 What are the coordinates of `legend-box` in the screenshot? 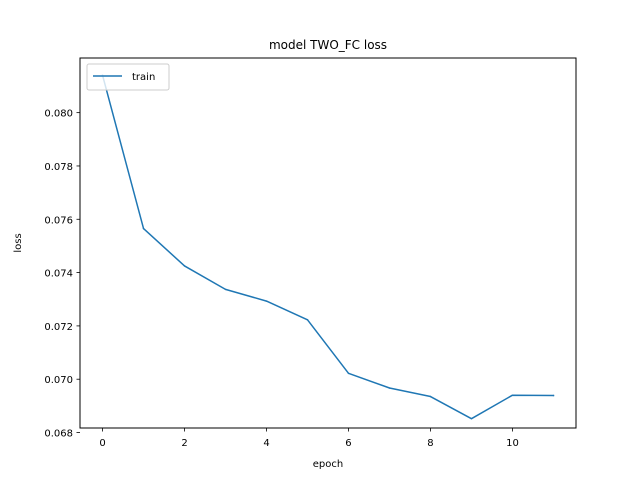 It's located at (128, 77).